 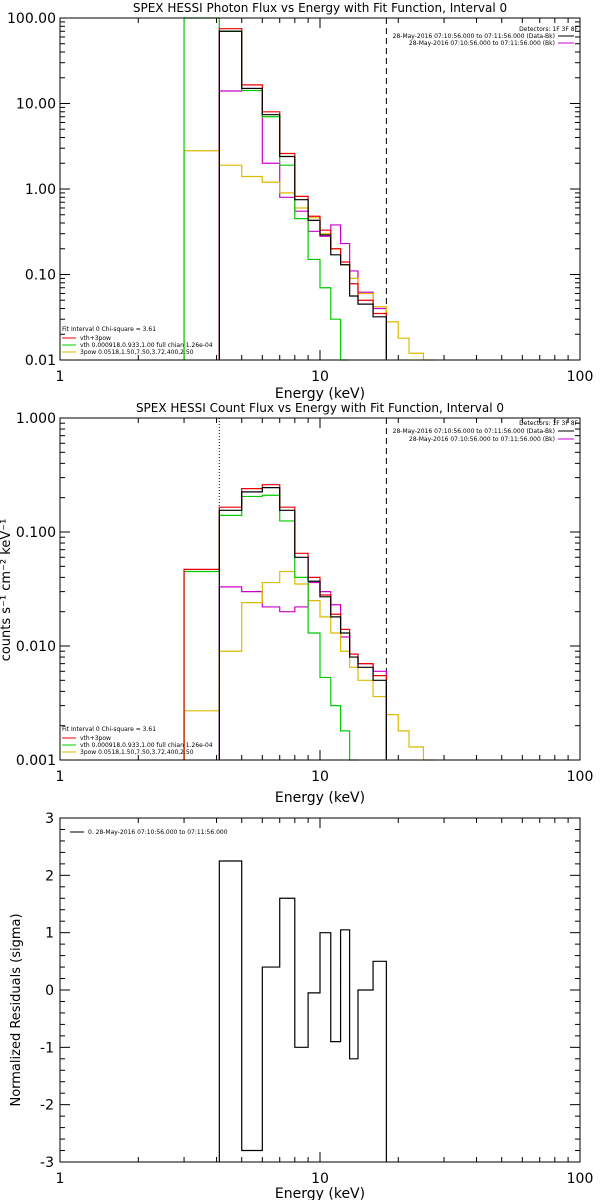 What do you see at coordinates (137, 752) in the screenshot?
I see `count-fit-3pow: 3pow 0.0518,1.50,7.50,3.72,400,2.50` at bounding box center [137, 752].